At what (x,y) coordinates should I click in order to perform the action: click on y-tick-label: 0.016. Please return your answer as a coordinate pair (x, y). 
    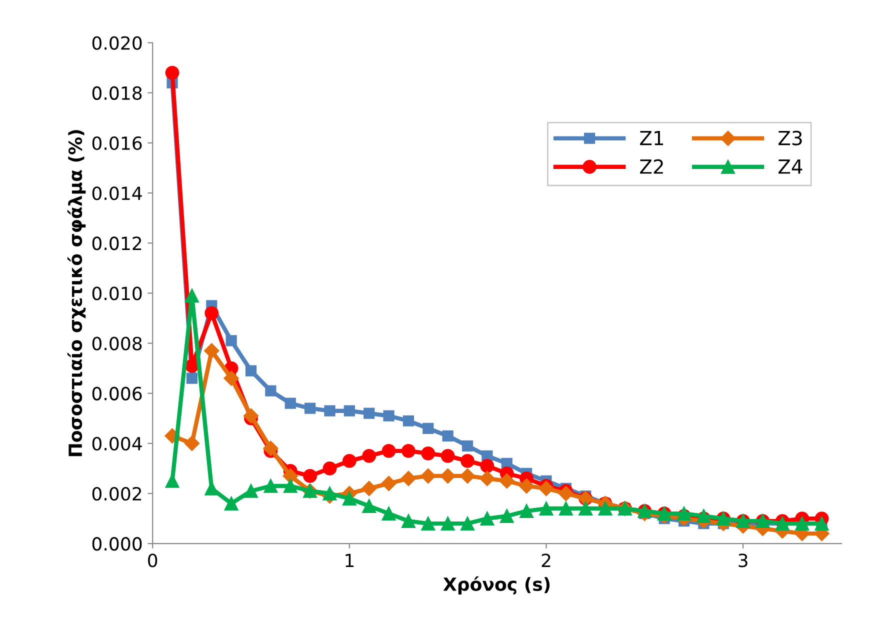
    Looking at the image, I should click on (117, 143).